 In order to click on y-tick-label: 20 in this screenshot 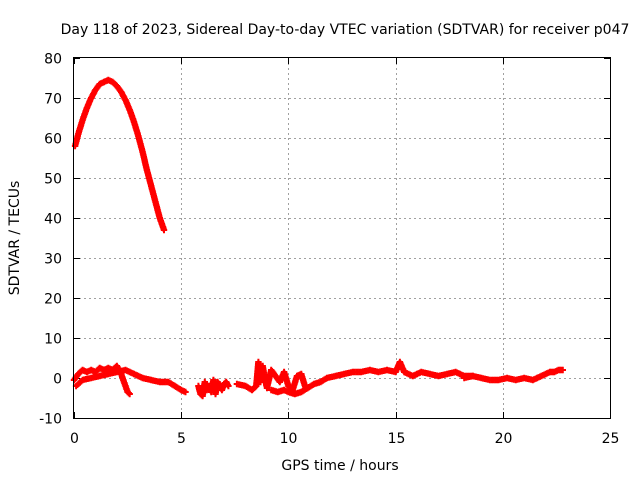, I will do `click(53, 300)`.